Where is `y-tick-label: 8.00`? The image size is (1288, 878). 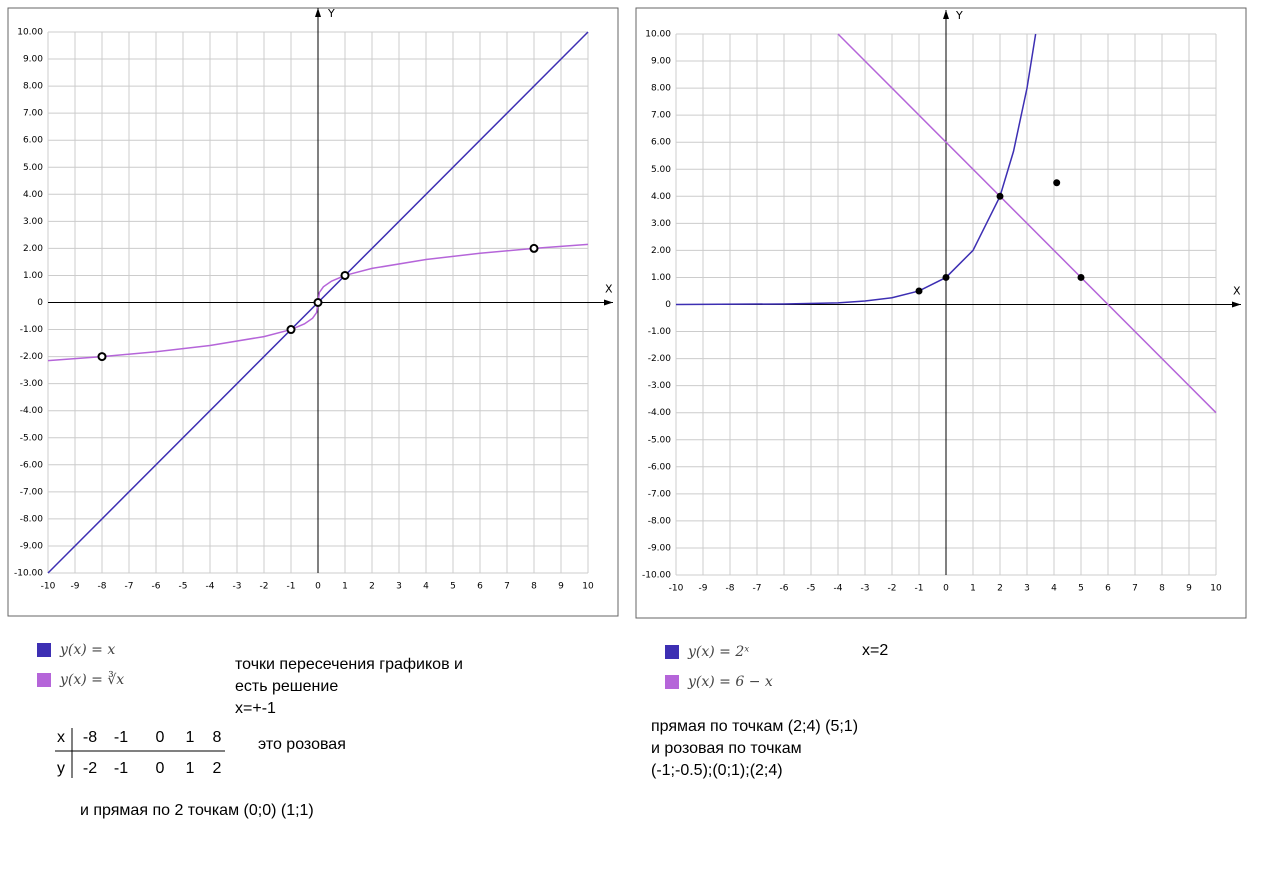
y-tick-label: 8.00 is located at coordinates (33, 87).